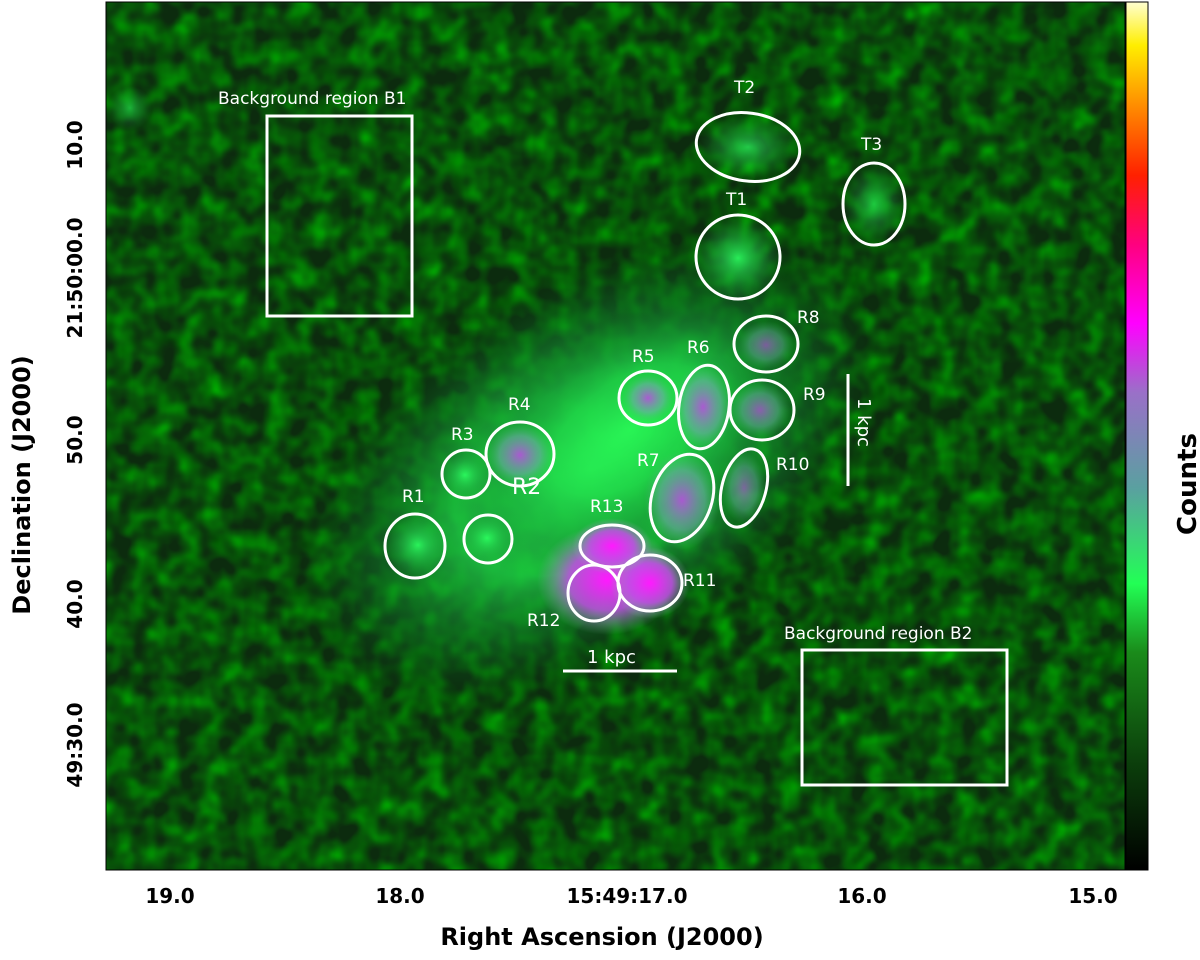 This screenshot has height=960, width=1200. Describe the element at coordinates (75, 277) in the screenshot. I see `y-tick-label: 21:50:00.0` at that location.